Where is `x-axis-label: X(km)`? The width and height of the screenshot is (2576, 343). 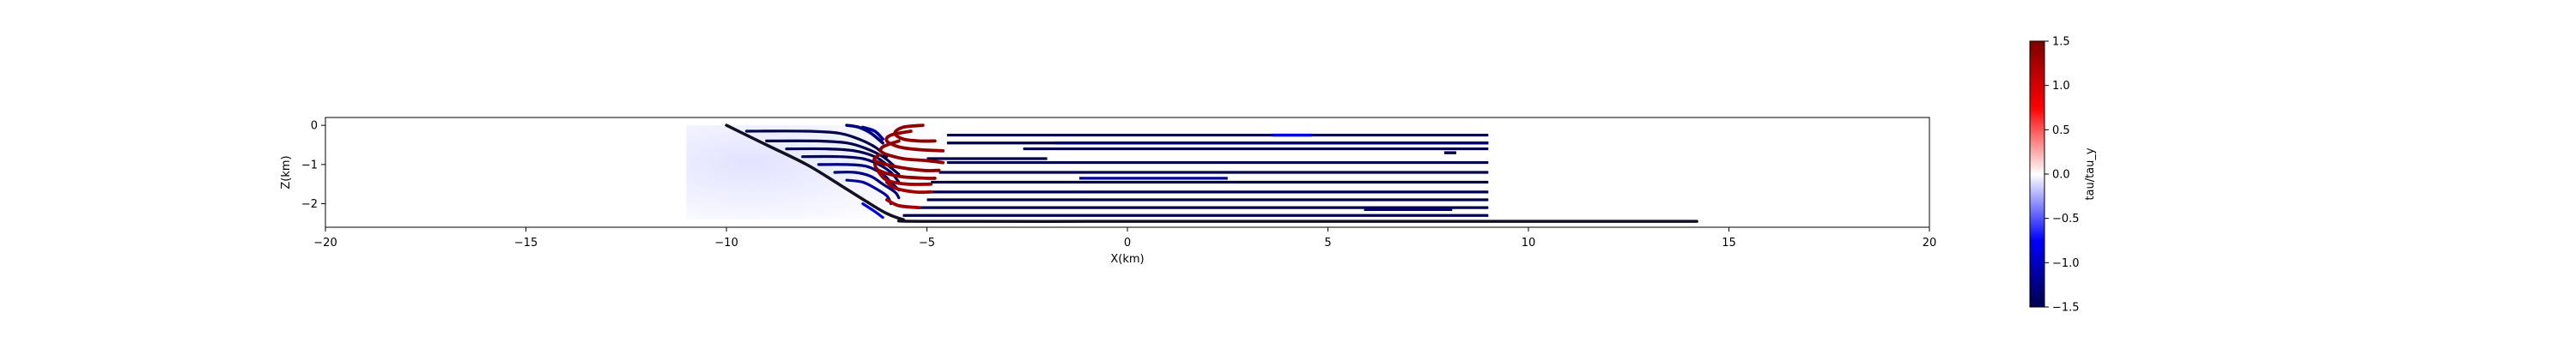
x-axis-label: X(km) is located at coordinates (1127, 259).